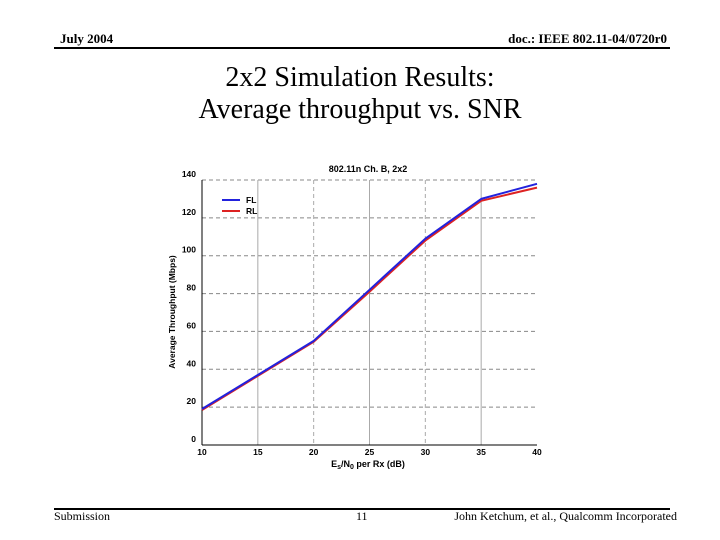 The height and width of the screenshot is (540, 720). Describe the element at coordinates (192, 363) in the screenshot. I see `y-tick-label-40: 40` at that location.